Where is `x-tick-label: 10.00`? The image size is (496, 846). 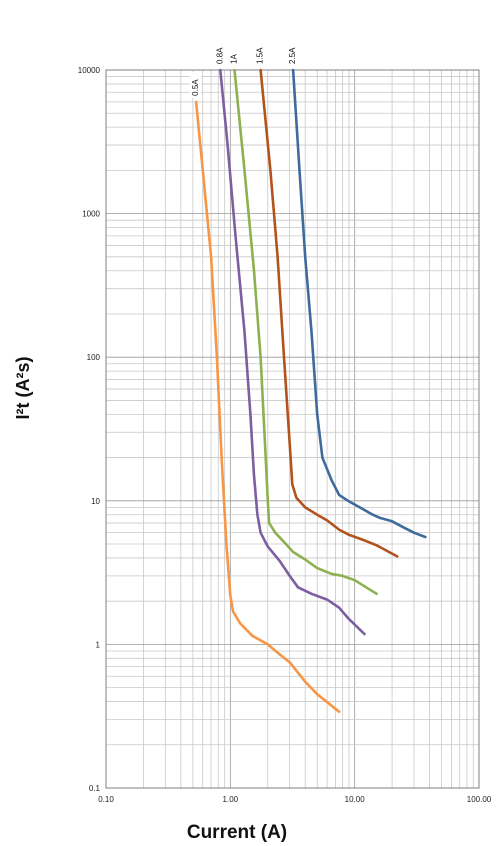 x-tick-label: 10.00 is located at coordinates (355, 799).